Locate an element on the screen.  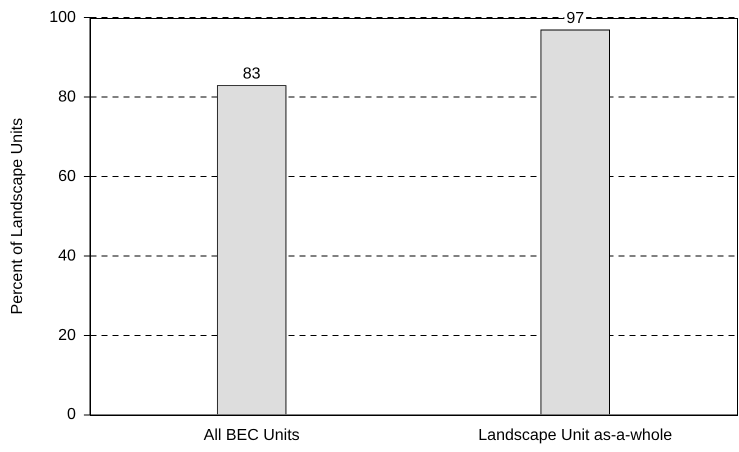
x-tick-label: Landscape Unit as-a-whole is located at coordinates (575, 435).